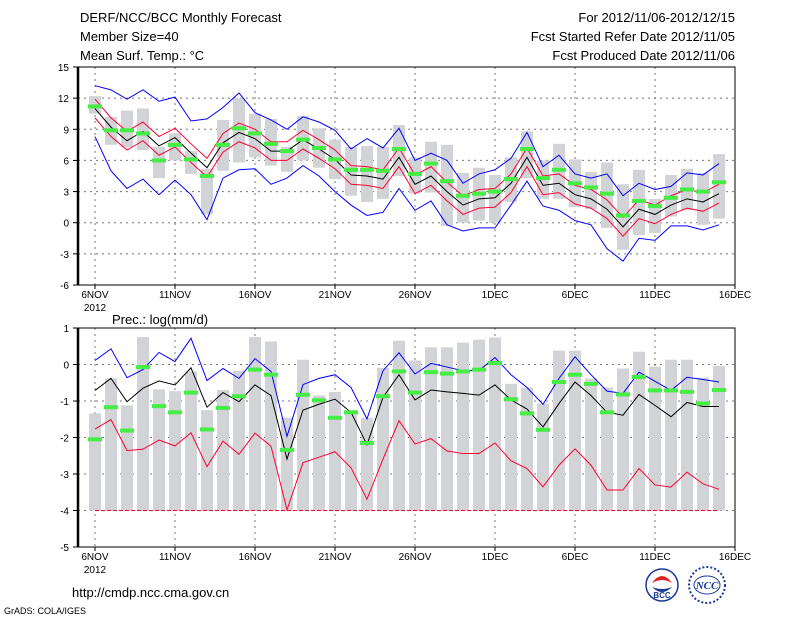 This screenshot has width=800, height=618. Describe the element at coordinates (335, 295) in the screenshot. I see `x-tick-label: 21NOV` at that location.